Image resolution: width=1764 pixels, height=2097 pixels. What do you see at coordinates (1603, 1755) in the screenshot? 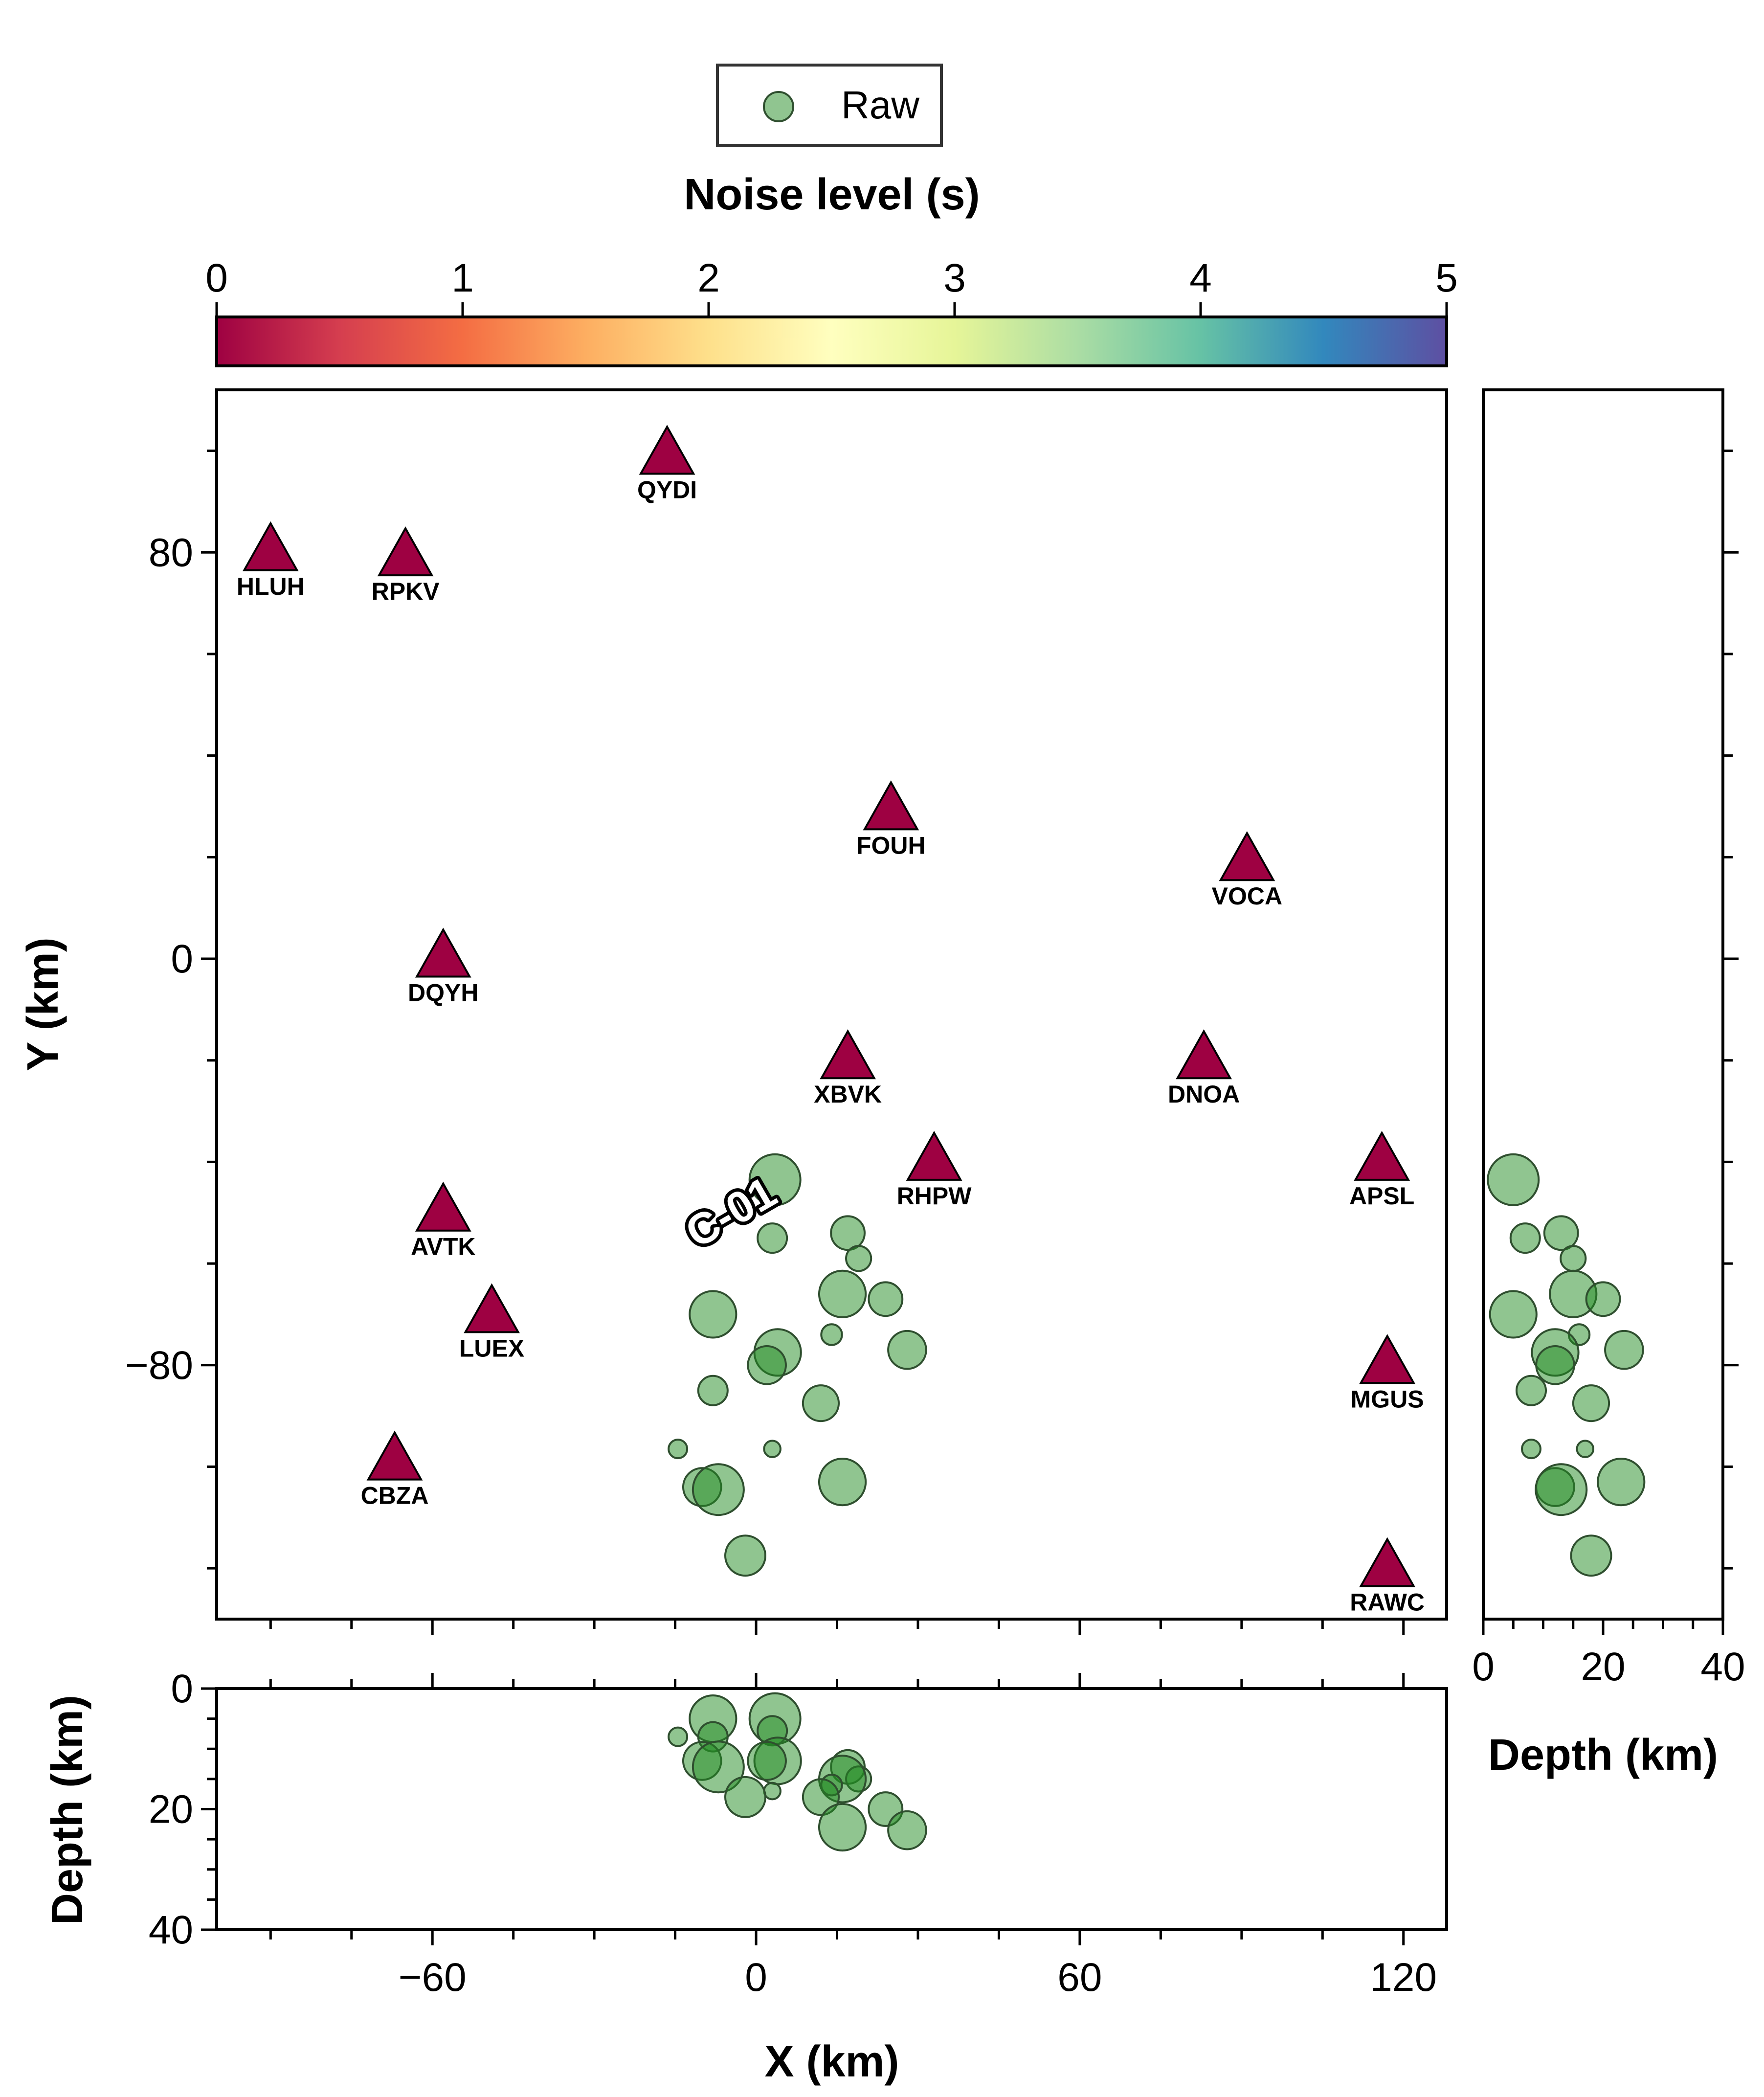
I see `zy-xlabel: Depth (km)` at bounding box center [1603, 1755].